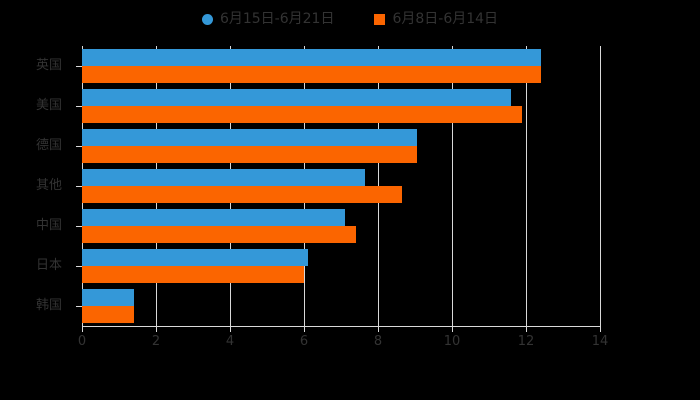  I want to click on y-category-label: 德国, so click(48, 145).